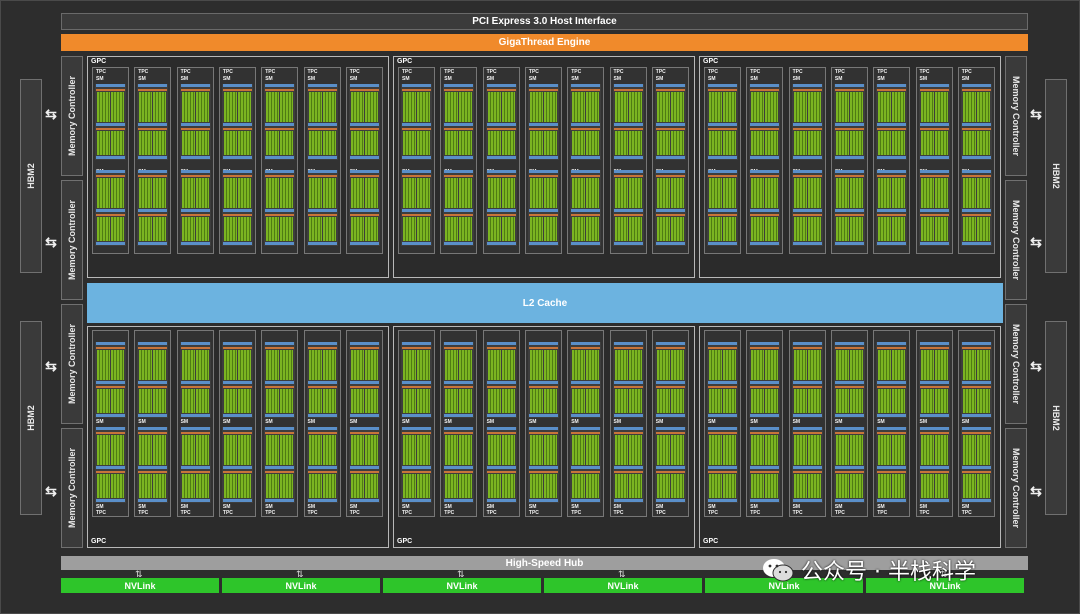  I want to click on gigathread-engine: GigaThread Engine, so click(544, 42).